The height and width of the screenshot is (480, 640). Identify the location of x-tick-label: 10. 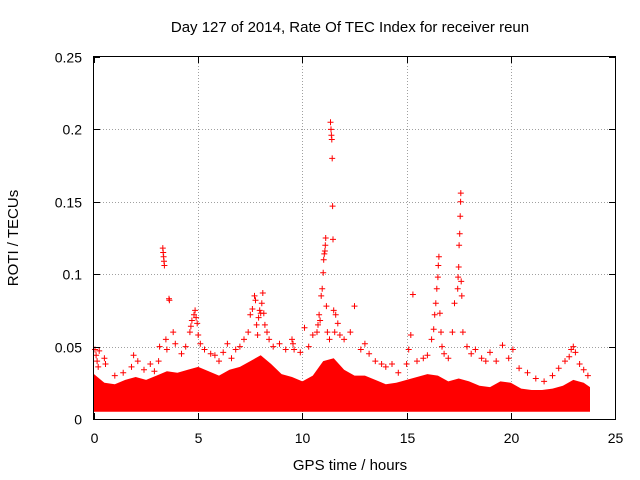
(303, 438).